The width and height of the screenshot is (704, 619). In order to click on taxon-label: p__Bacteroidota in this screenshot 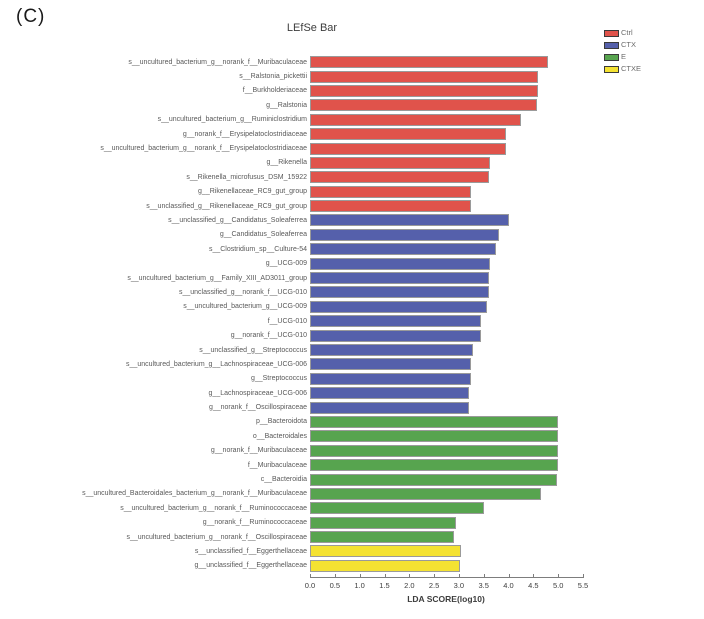, I will do `click(281, 422)`.